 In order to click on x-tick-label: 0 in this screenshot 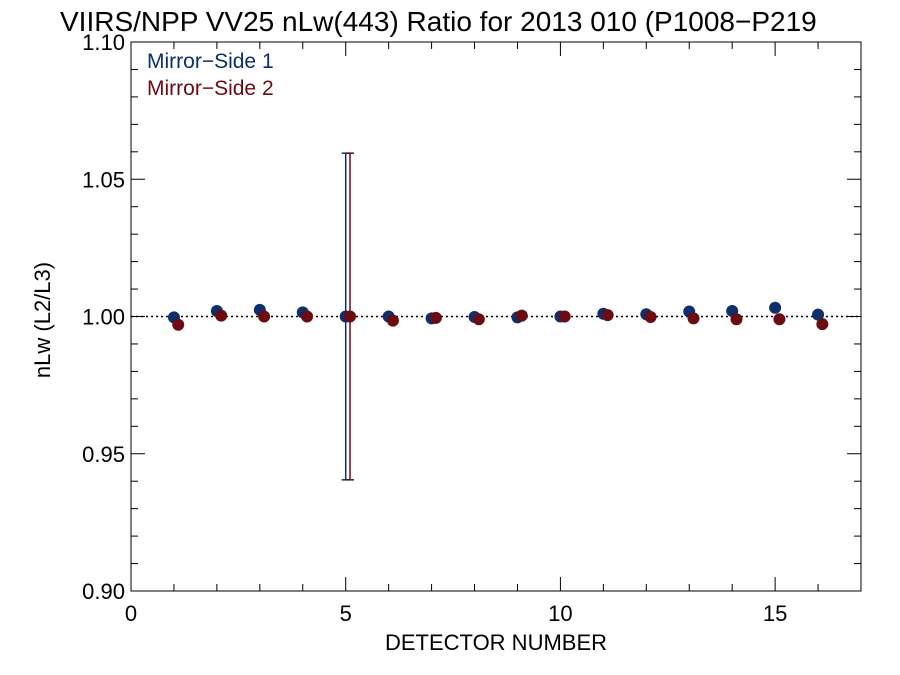, I will do `click(131, 613)`.